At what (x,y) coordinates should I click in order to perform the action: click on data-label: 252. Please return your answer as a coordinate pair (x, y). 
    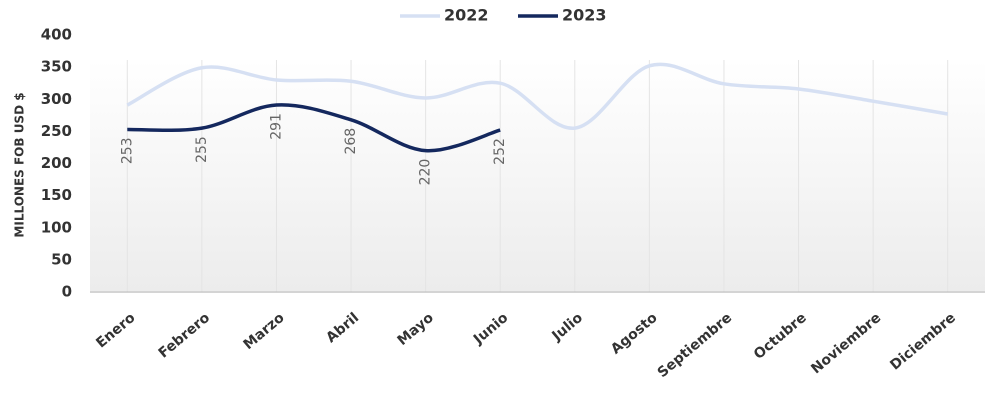
    Looking at the image, I should click on (500, 151).